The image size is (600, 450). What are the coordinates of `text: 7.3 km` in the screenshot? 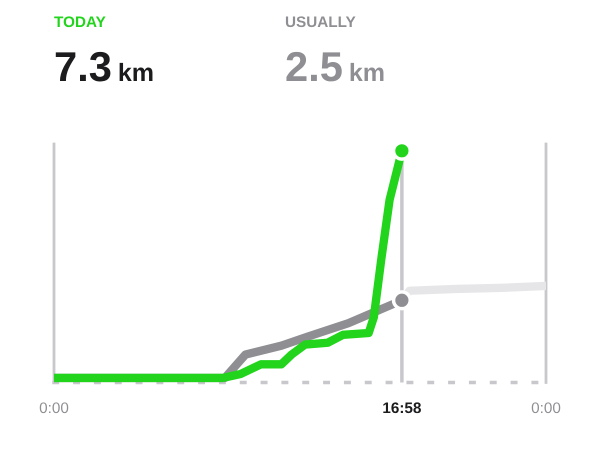 It's located at (104, 67).